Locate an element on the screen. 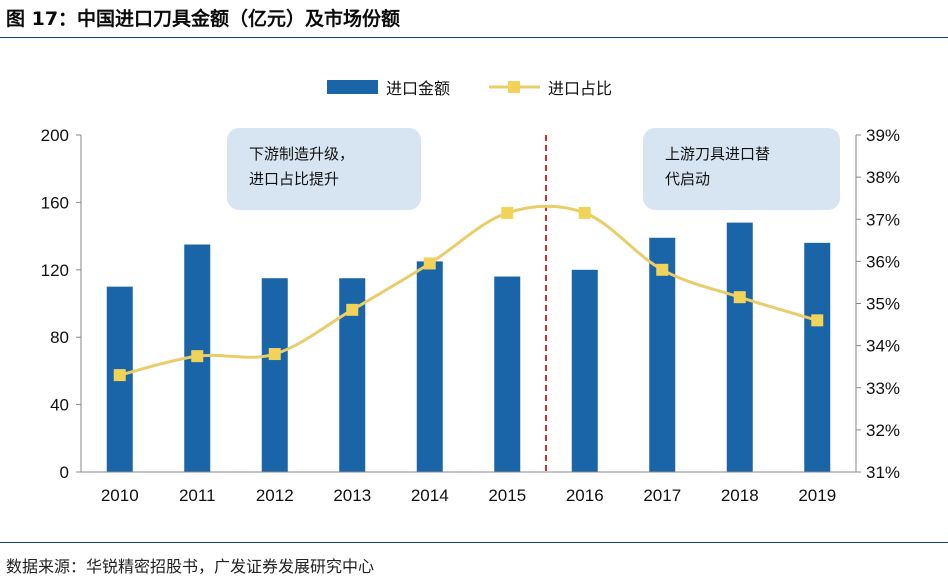 The image size is (948, 584). source-rule is located at coordinates (474, 542).